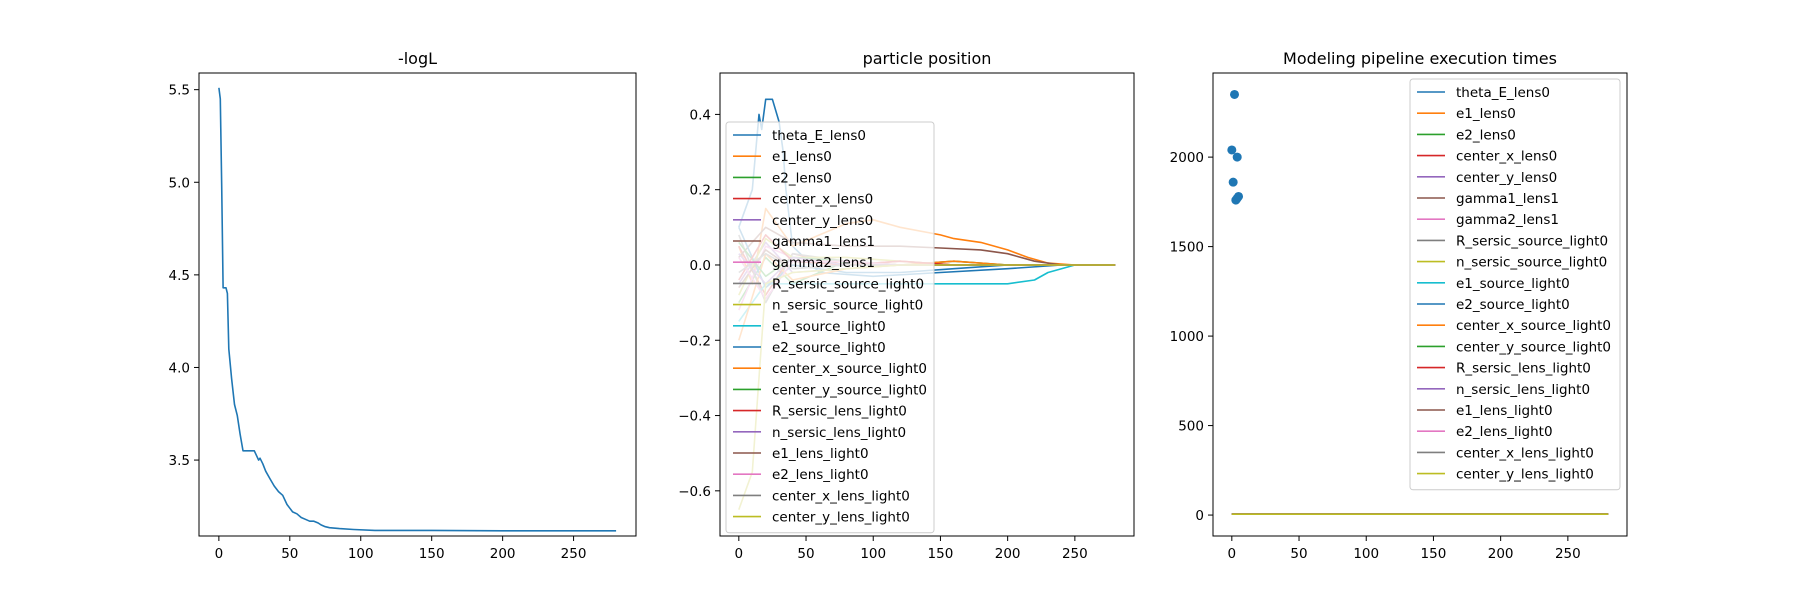  What do you see at coordinates (1187, 158) in the screenshot?
I see `y-tick-label: 2000` at bounding box center [1187, 158].